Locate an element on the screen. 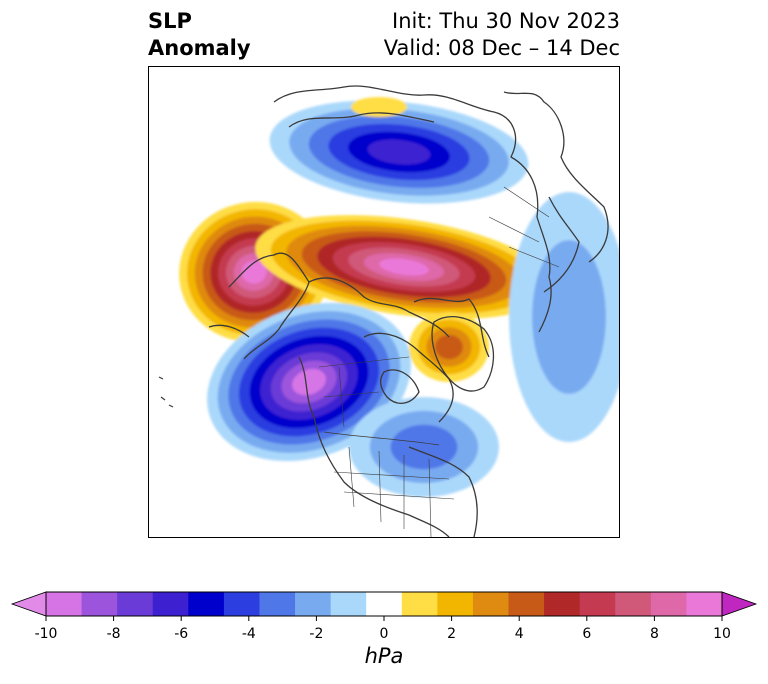 The height and width of the screenshot is (684, 768). valid-range: Valid: 08 Dec – 14 Dec is located at coordinates (501, 48).